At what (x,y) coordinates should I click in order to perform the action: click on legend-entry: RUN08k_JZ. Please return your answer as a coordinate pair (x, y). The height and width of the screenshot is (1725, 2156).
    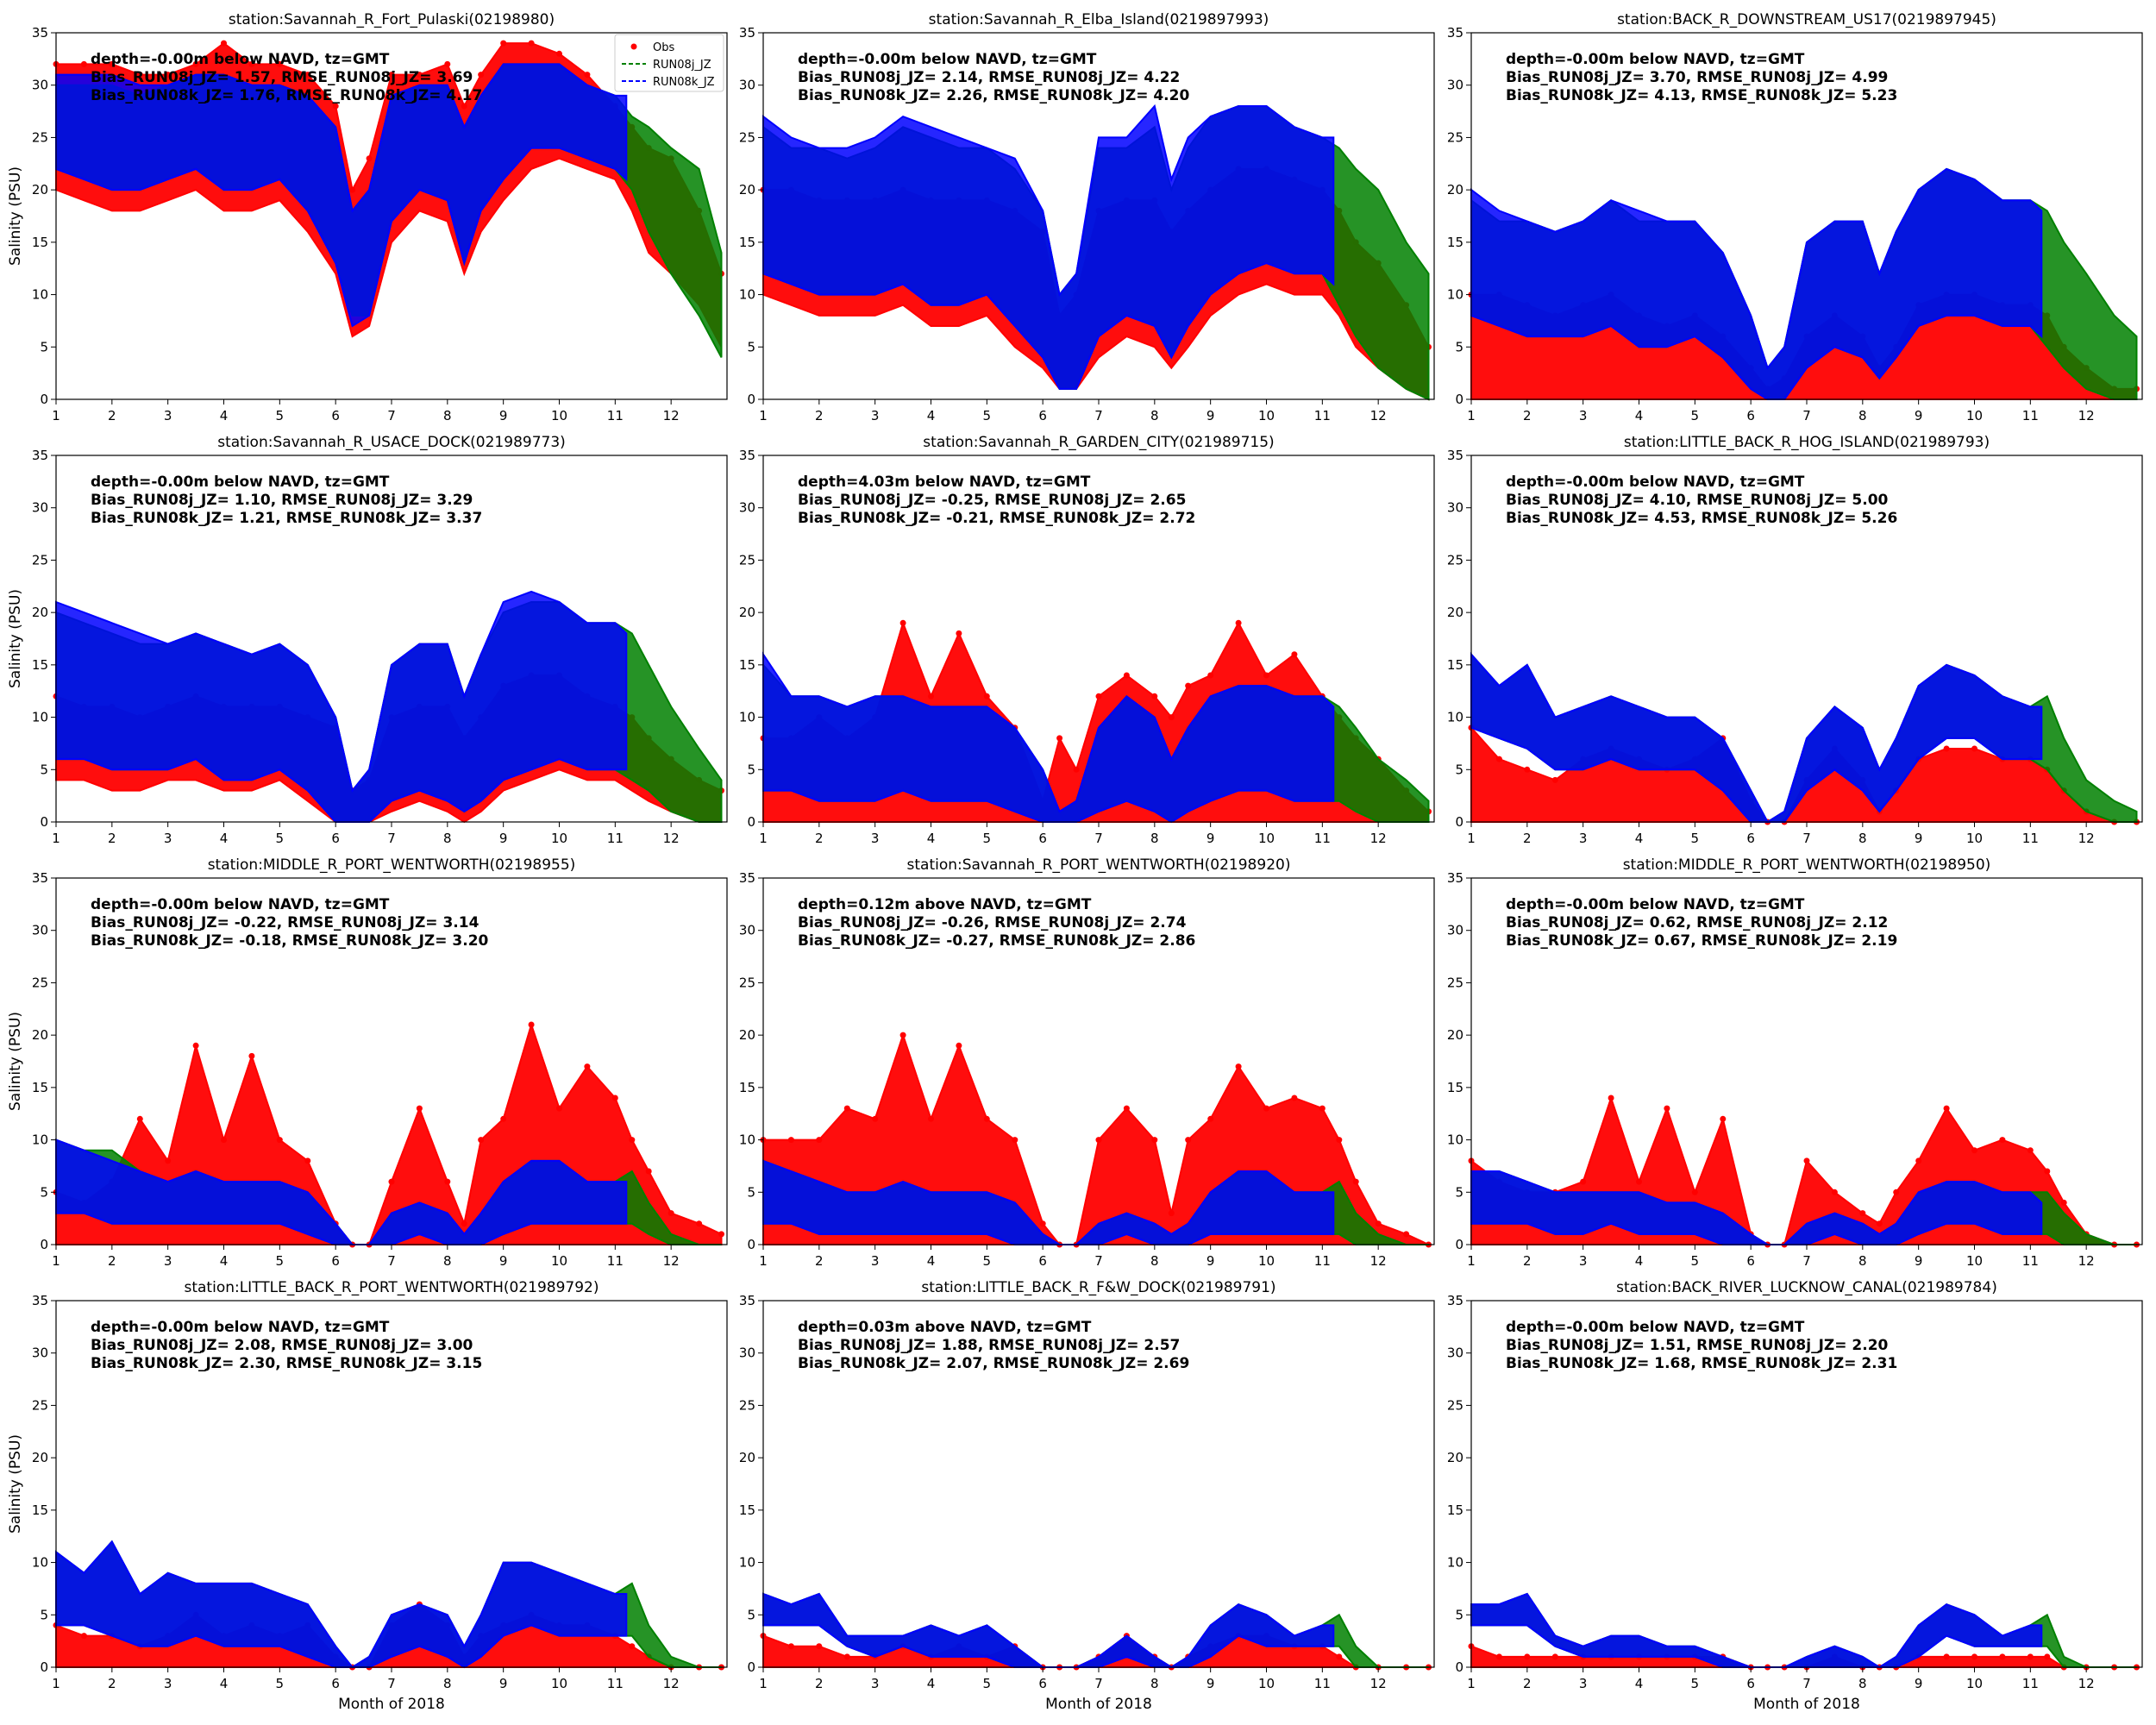
    Looking at the image, I should click on (684, 83).